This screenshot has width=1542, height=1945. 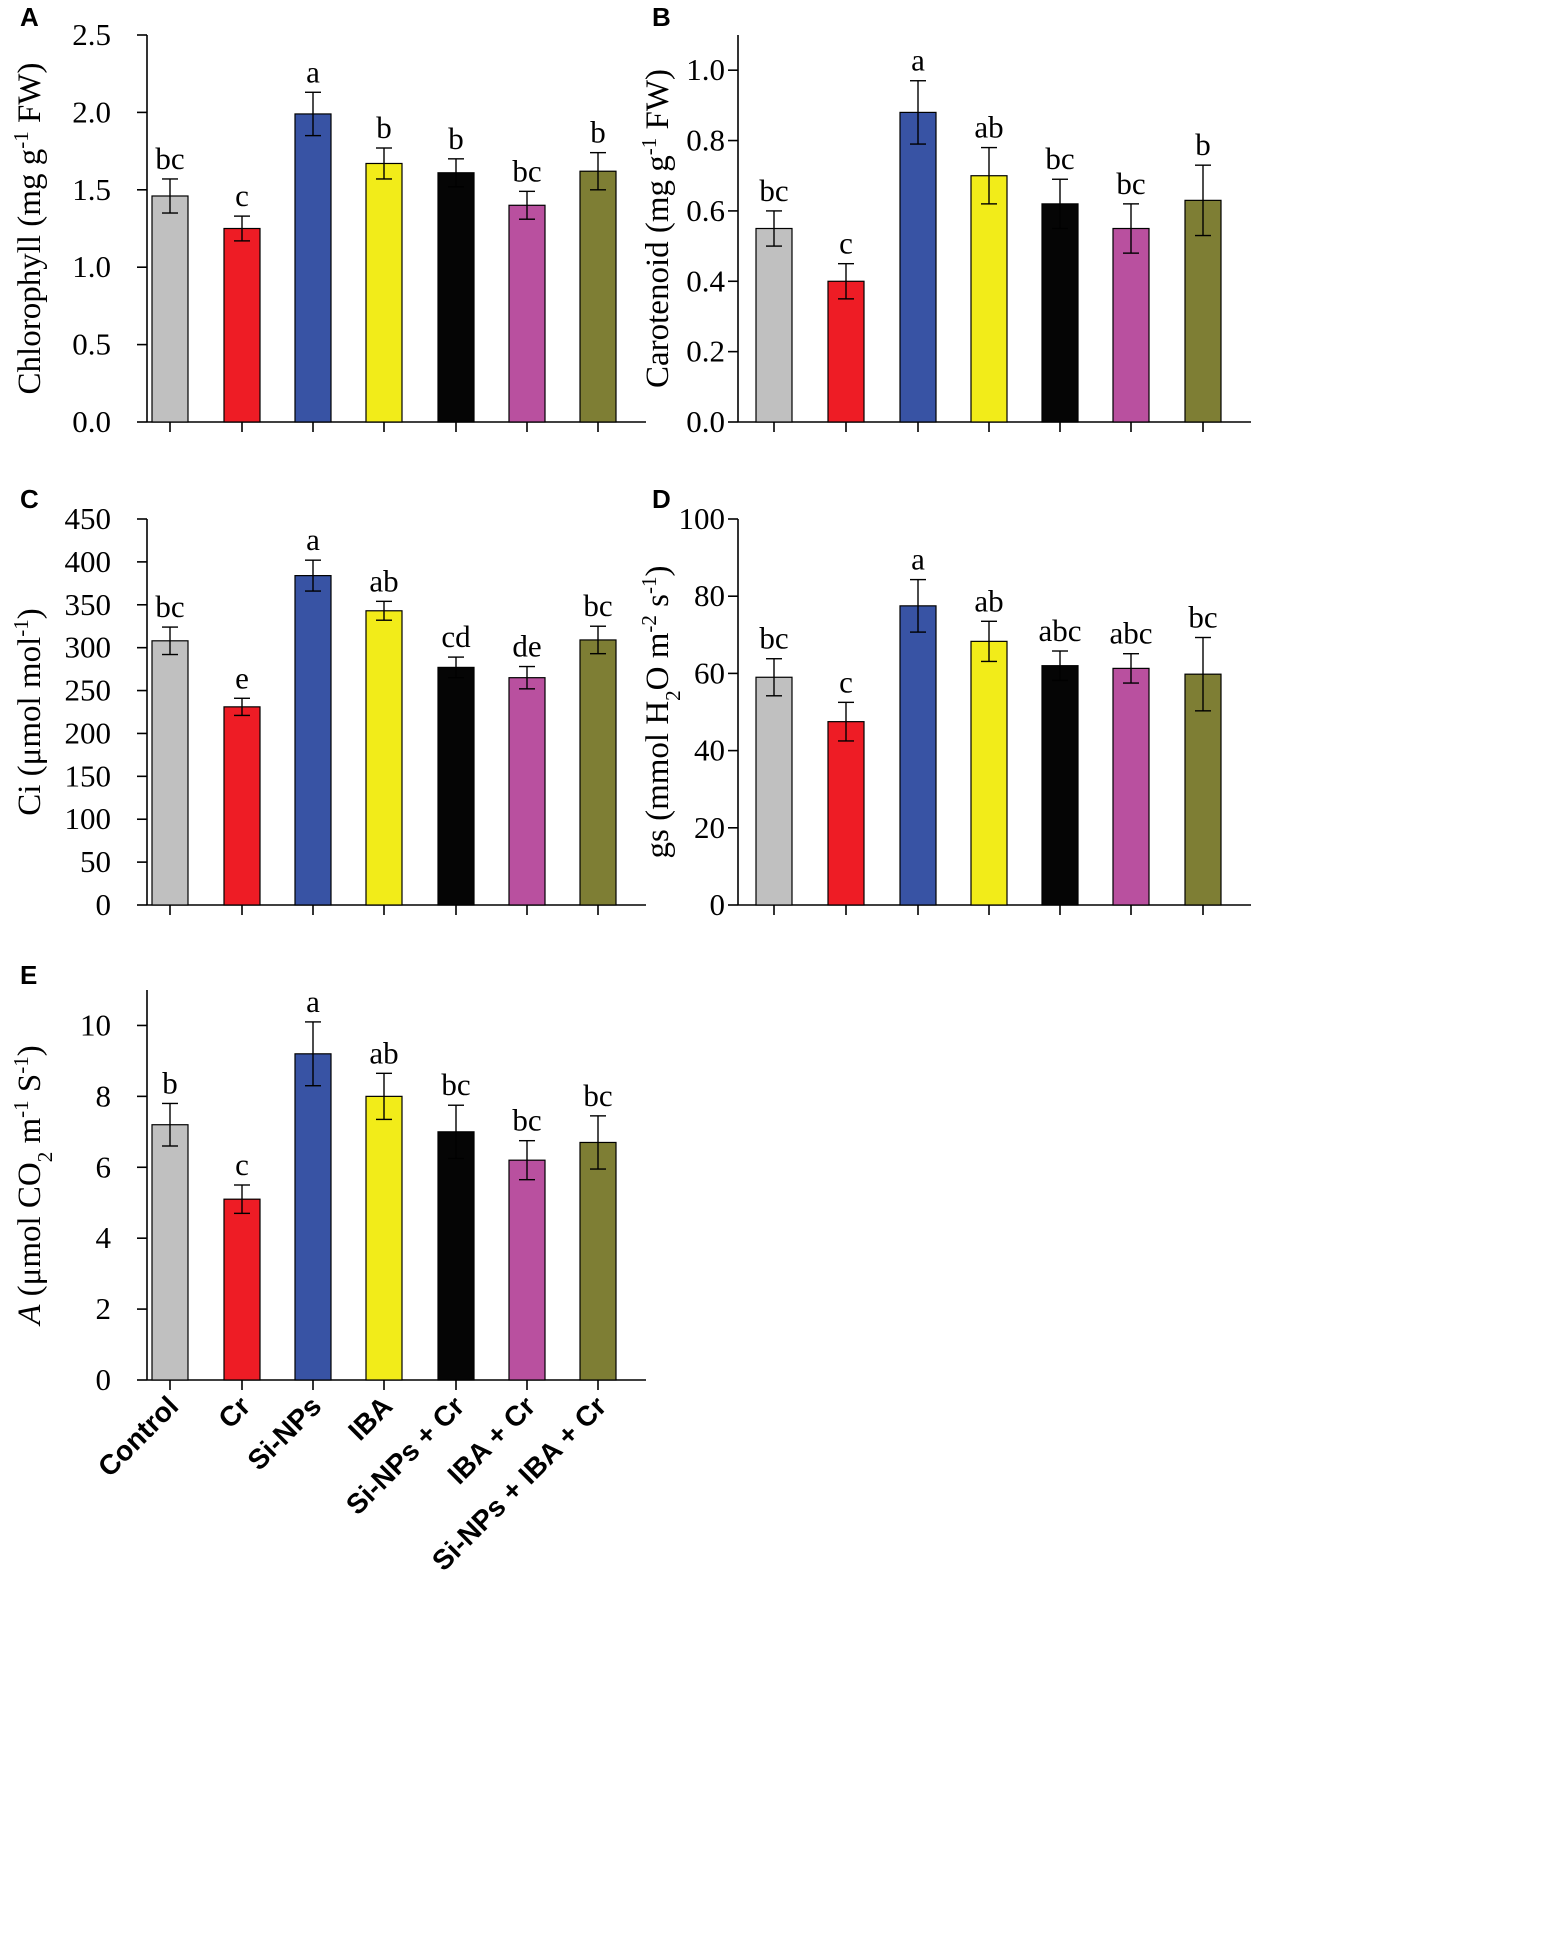 I want to click on y-axis-label-part: gs (mmol H, so click(x=658, y=780).